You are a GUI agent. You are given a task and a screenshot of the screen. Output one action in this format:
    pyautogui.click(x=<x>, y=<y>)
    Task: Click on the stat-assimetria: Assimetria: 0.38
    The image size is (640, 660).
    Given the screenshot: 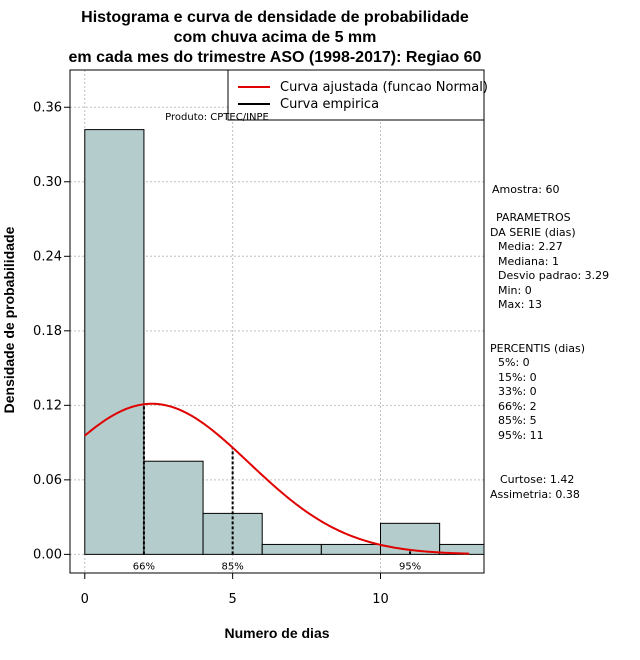 What is the action you would take?
    pyautogui.click(x=535, y=494)
    